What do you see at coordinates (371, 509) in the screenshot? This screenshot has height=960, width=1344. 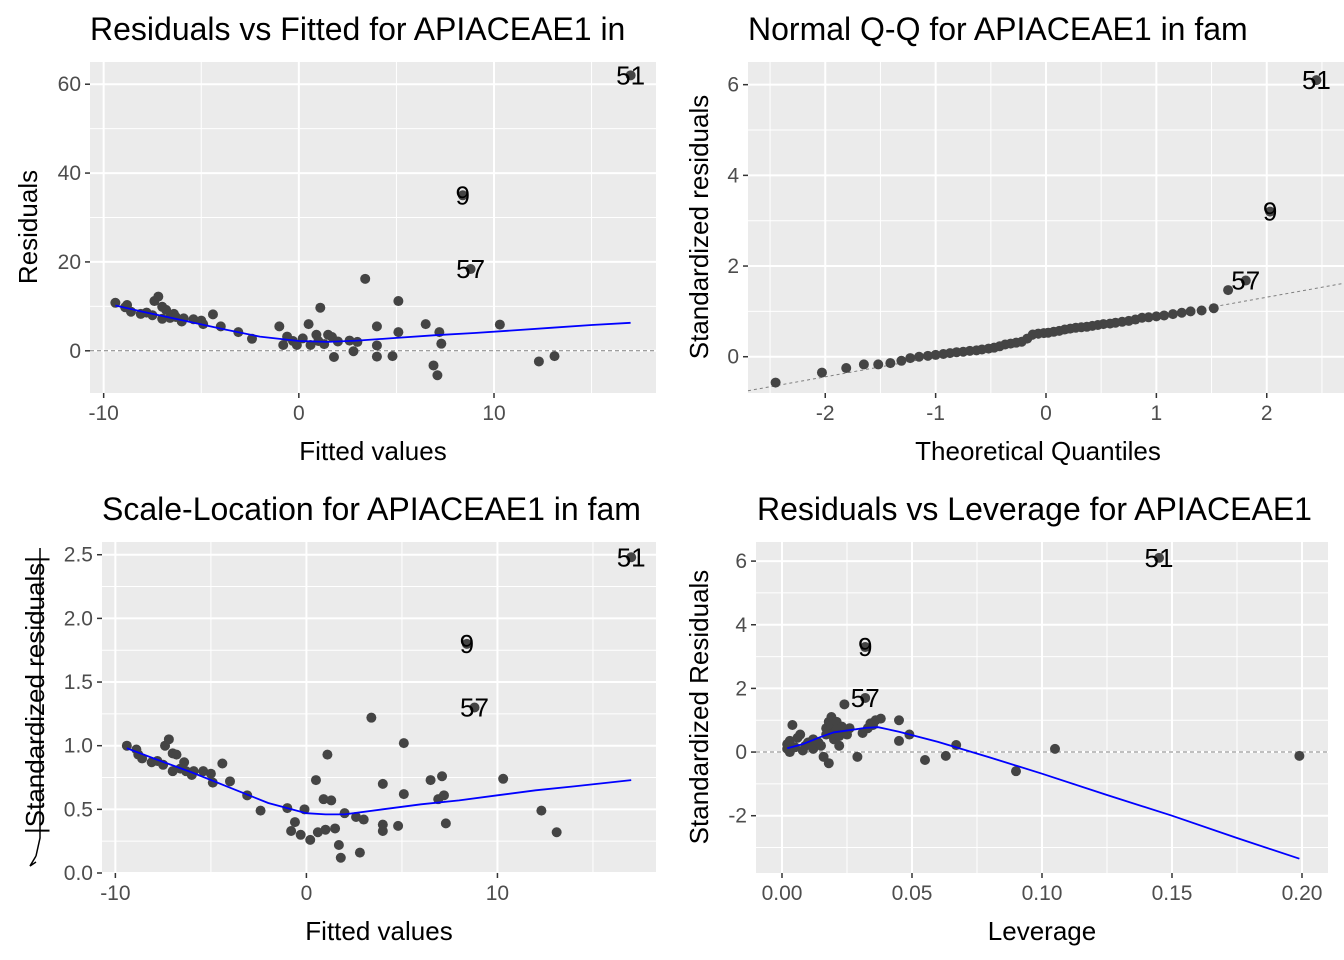 I see `panel-title: Scale-Location for APIACEAE1 in fam` at bounding box center [371, 509].